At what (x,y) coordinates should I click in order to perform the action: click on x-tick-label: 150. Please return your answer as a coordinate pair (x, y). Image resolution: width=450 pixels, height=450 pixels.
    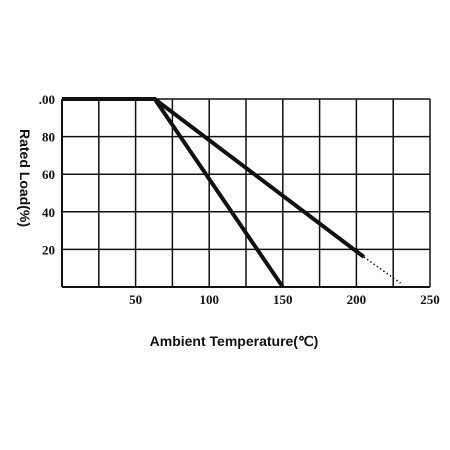
    Looking at the image, I should click on (283, 299).